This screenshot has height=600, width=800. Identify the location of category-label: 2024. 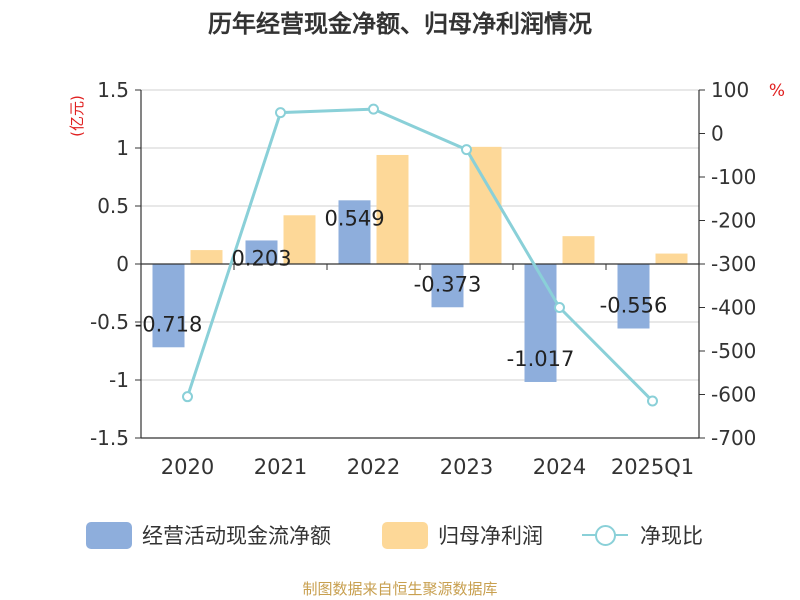
(559, 467).